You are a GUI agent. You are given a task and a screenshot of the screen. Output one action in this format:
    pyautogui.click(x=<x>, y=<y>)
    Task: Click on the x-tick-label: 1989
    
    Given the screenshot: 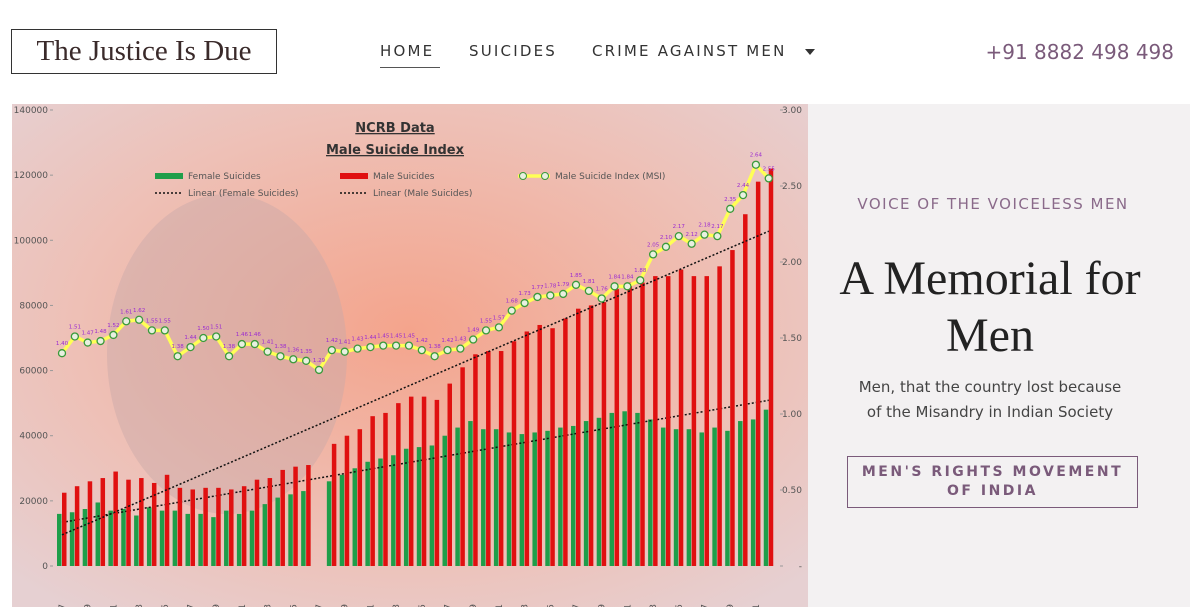 What is the action you would take?
    pyautogui.click(x=346, y=605)
    